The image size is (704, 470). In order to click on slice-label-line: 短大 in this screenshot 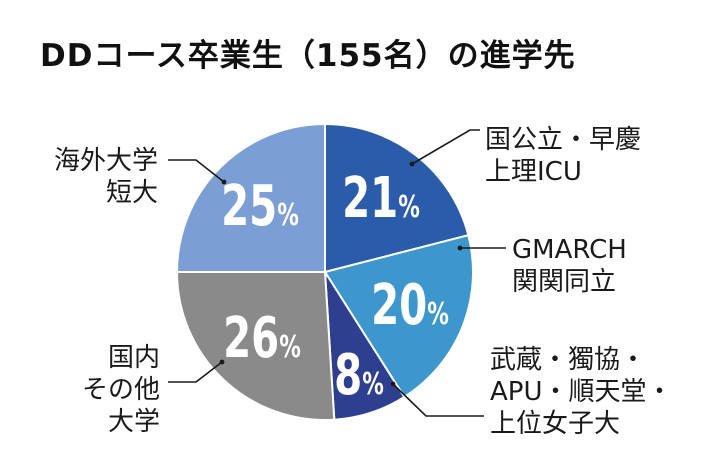, I will do `click(131, 193)`.